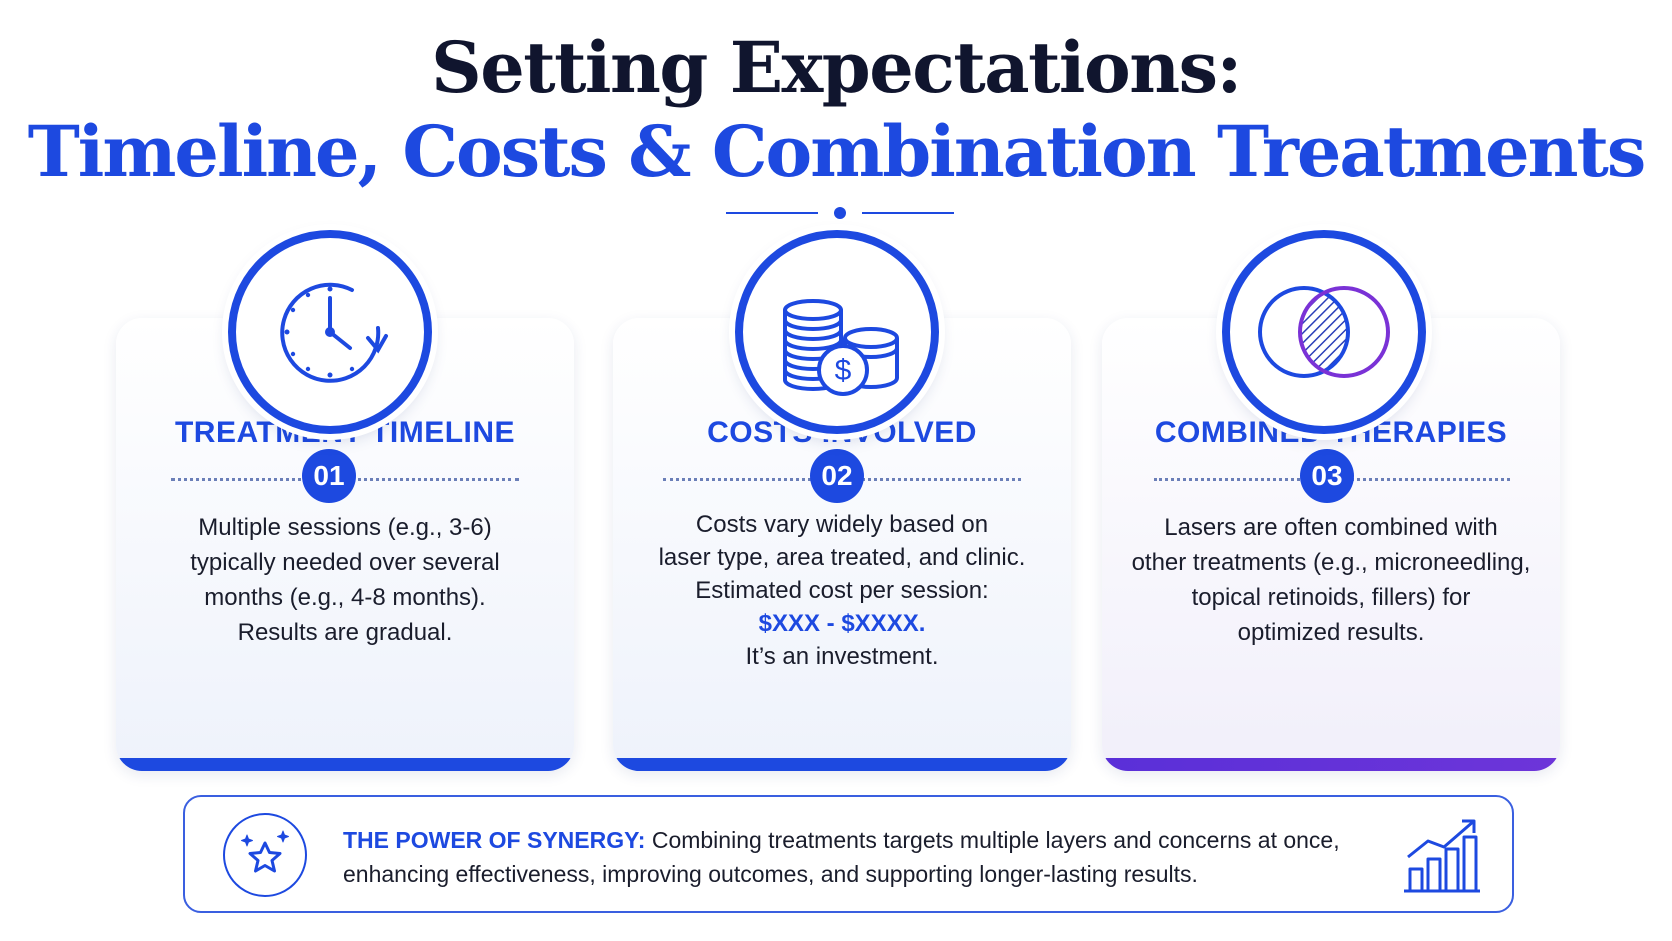 This screenshot has height=941, width=1672. What do you see at coordinates (329, 476) in the screenshot?
I see `badge-01: 01` at bounding box center [329, 476].